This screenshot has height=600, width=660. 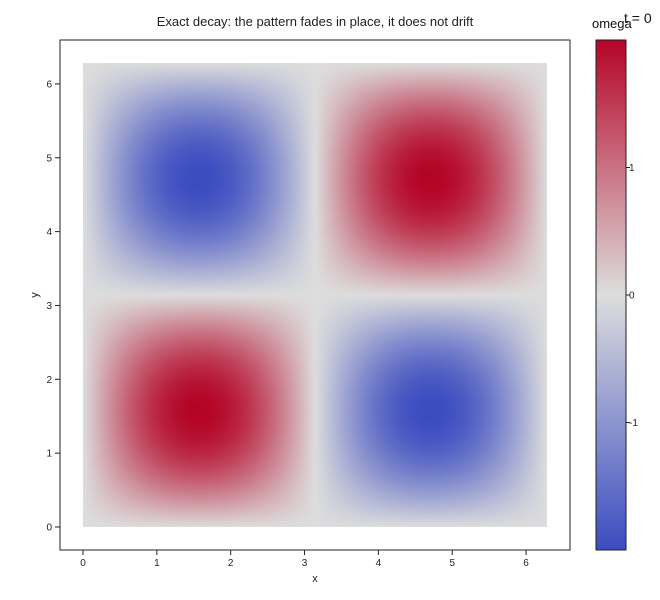 I want to click on y-tick-label: 3, so click(x=49, y=306).